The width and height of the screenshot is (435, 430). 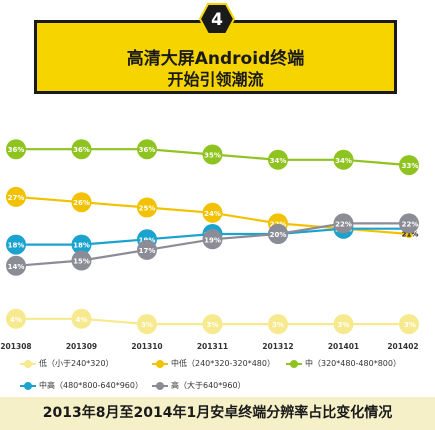 I want to click on data-label-3-0: 18%, so click(x=16, y=246).